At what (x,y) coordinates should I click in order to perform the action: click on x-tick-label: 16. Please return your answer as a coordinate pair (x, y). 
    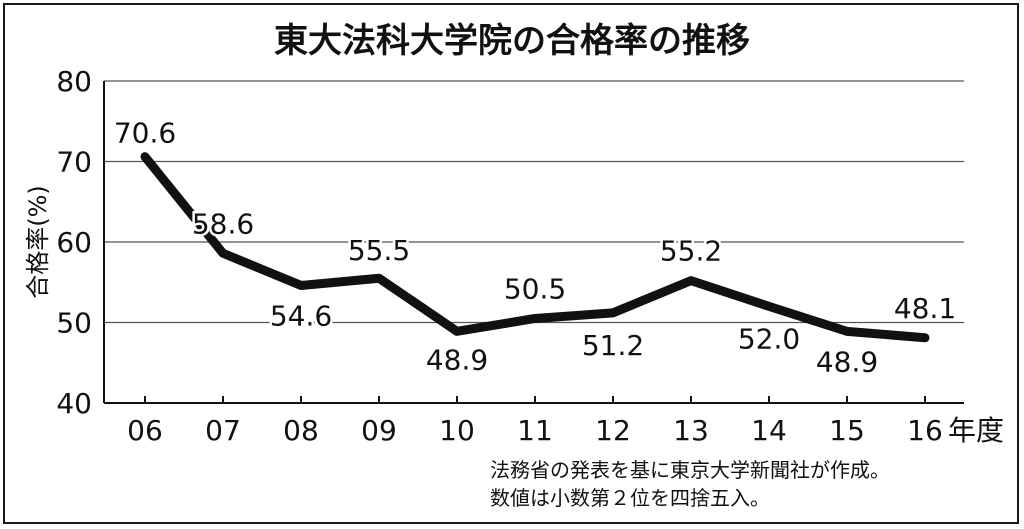
    Looking at the image, I should click on (925, 430).